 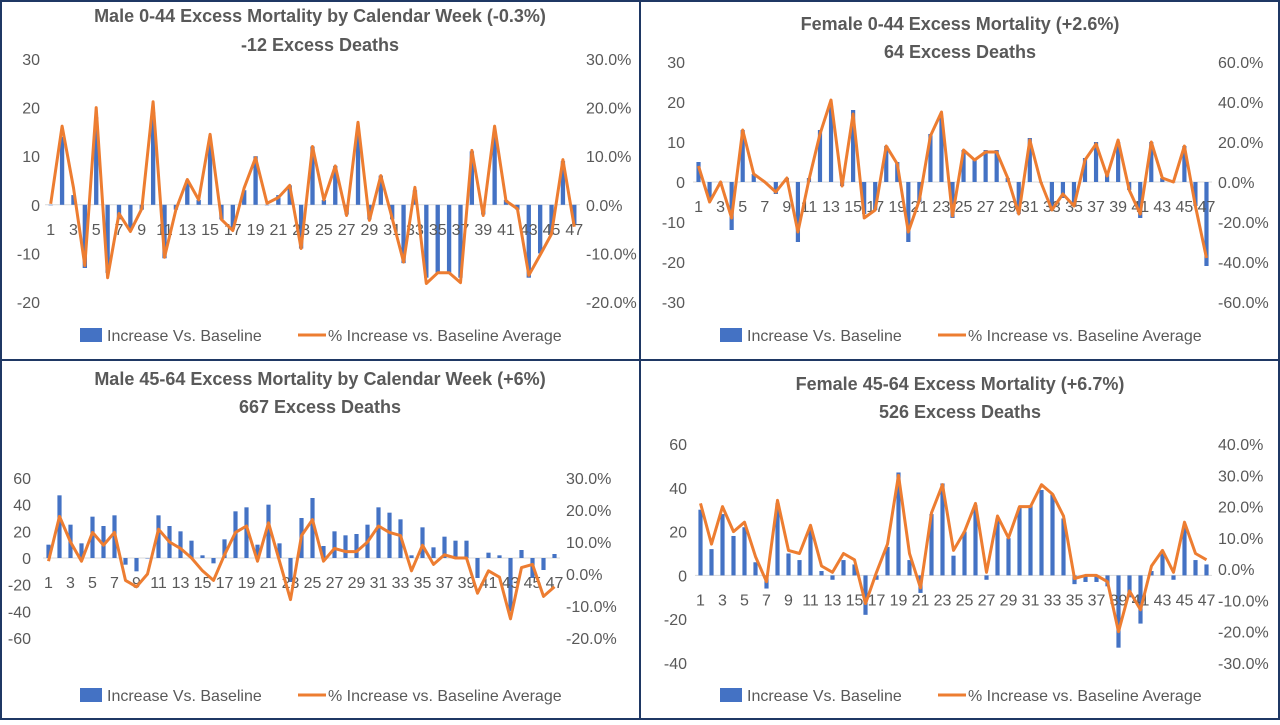 What do you see at coordinates (640, 360) in the screenshot?
I see `frame-divider-horizontal` at bounding box center [640, 360].